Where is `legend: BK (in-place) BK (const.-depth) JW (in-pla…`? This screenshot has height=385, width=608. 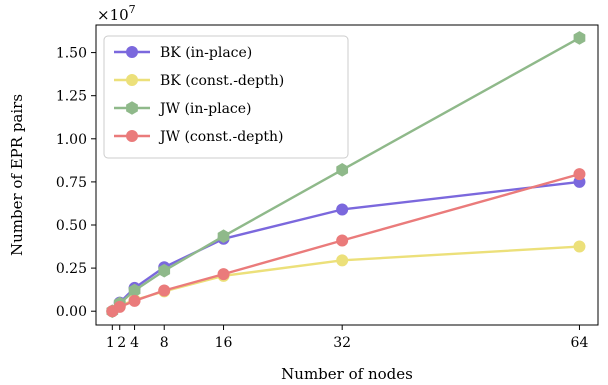 legend: BK (in-place) BK (const.-depth) JW (in-pla… is located at coordinates (226, 97).